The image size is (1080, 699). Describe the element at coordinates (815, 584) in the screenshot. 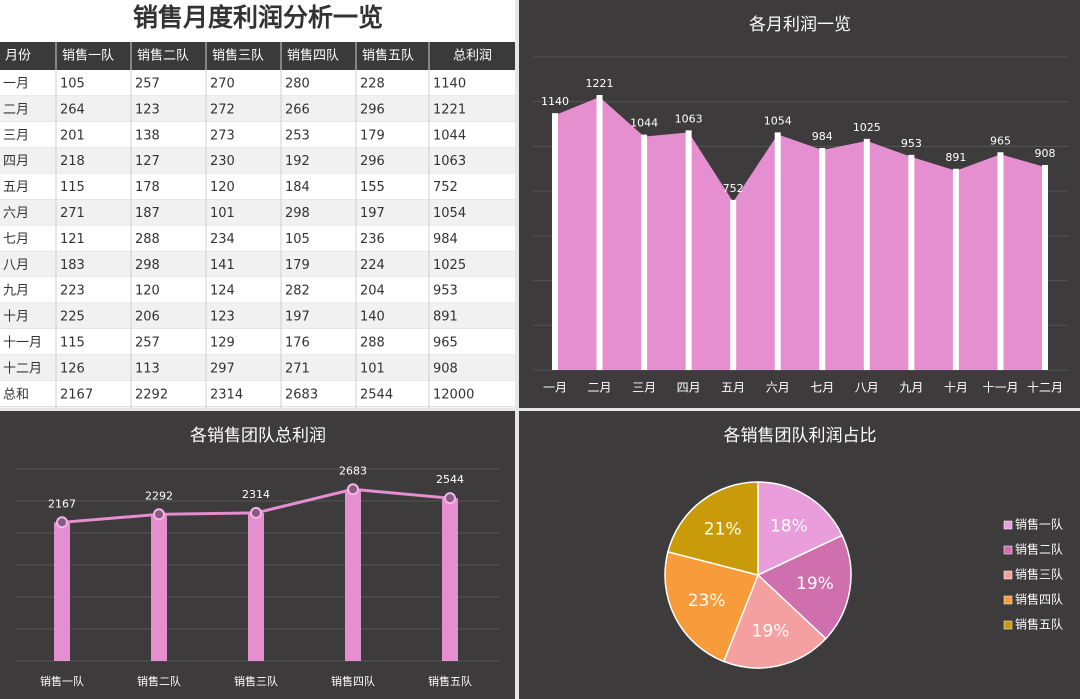

I see `data-label: 19%` at that location.